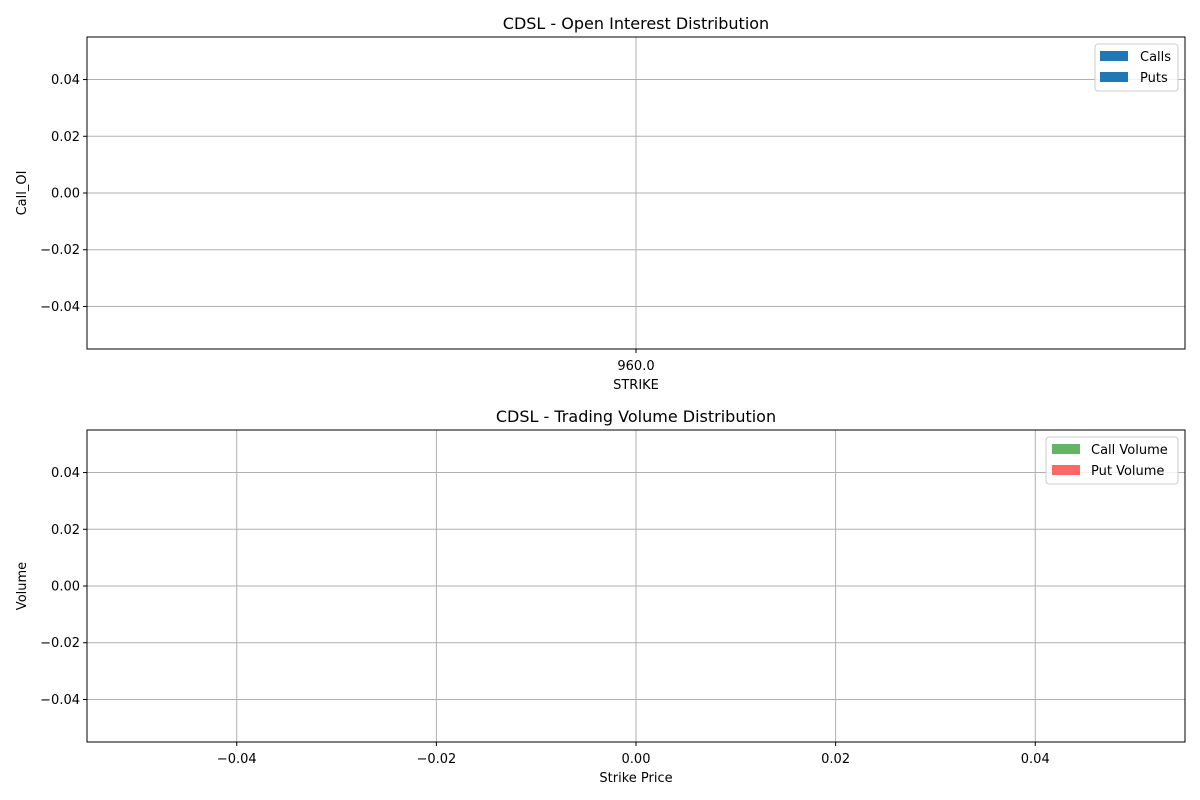 The height and width of the screenshot is (800, 1200). I want to click on legend-puts-label: Puts, so click(1154, 78).